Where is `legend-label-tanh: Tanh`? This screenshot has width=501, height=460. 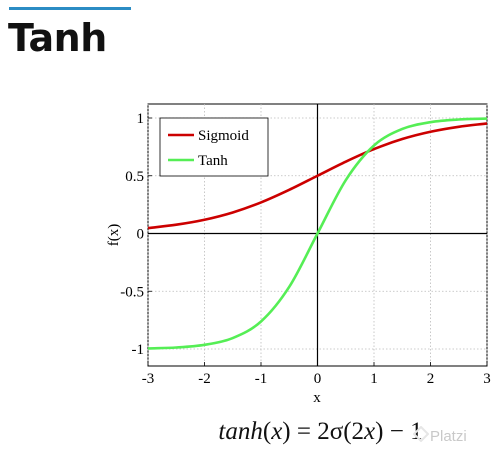 legend-label-tanh: Tanh is located at coordinates (213, 161).